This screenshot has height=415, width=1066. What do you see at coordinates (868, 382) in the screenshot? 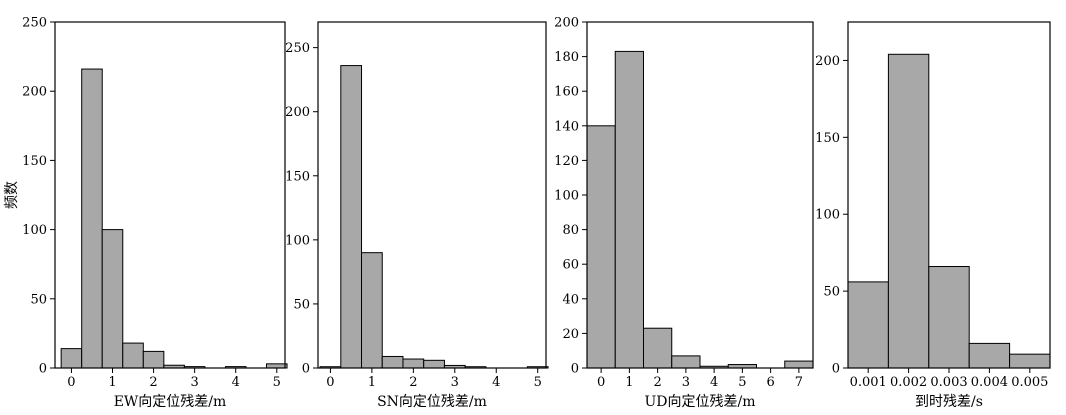
I see `x-tick-label: 0.001` at bounding box center [868, 382].